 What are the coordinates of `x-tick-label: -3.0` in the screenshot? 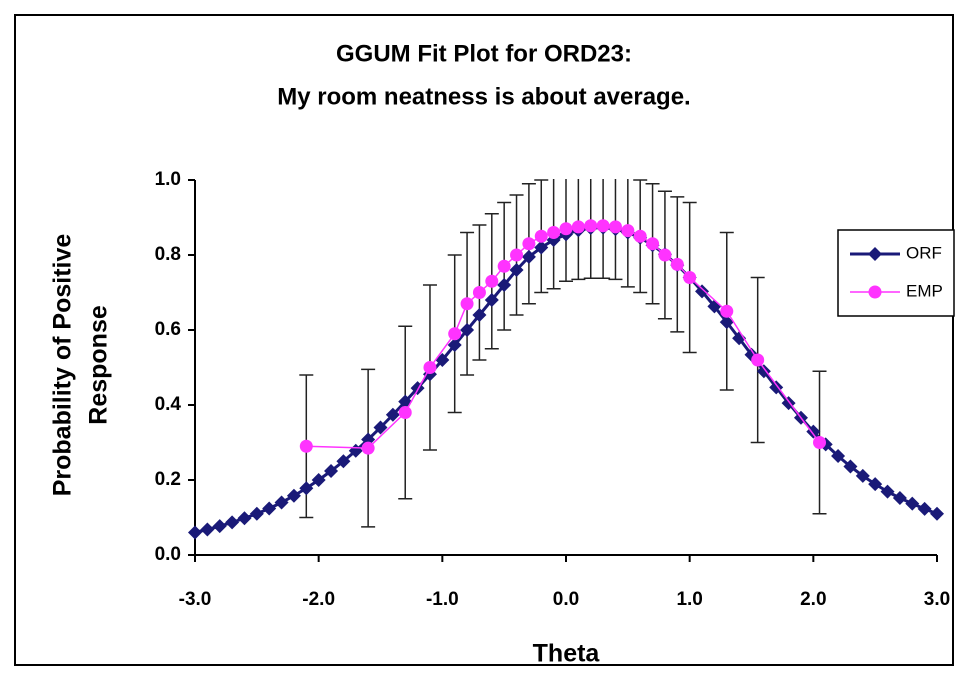 It's located at (195, 599).